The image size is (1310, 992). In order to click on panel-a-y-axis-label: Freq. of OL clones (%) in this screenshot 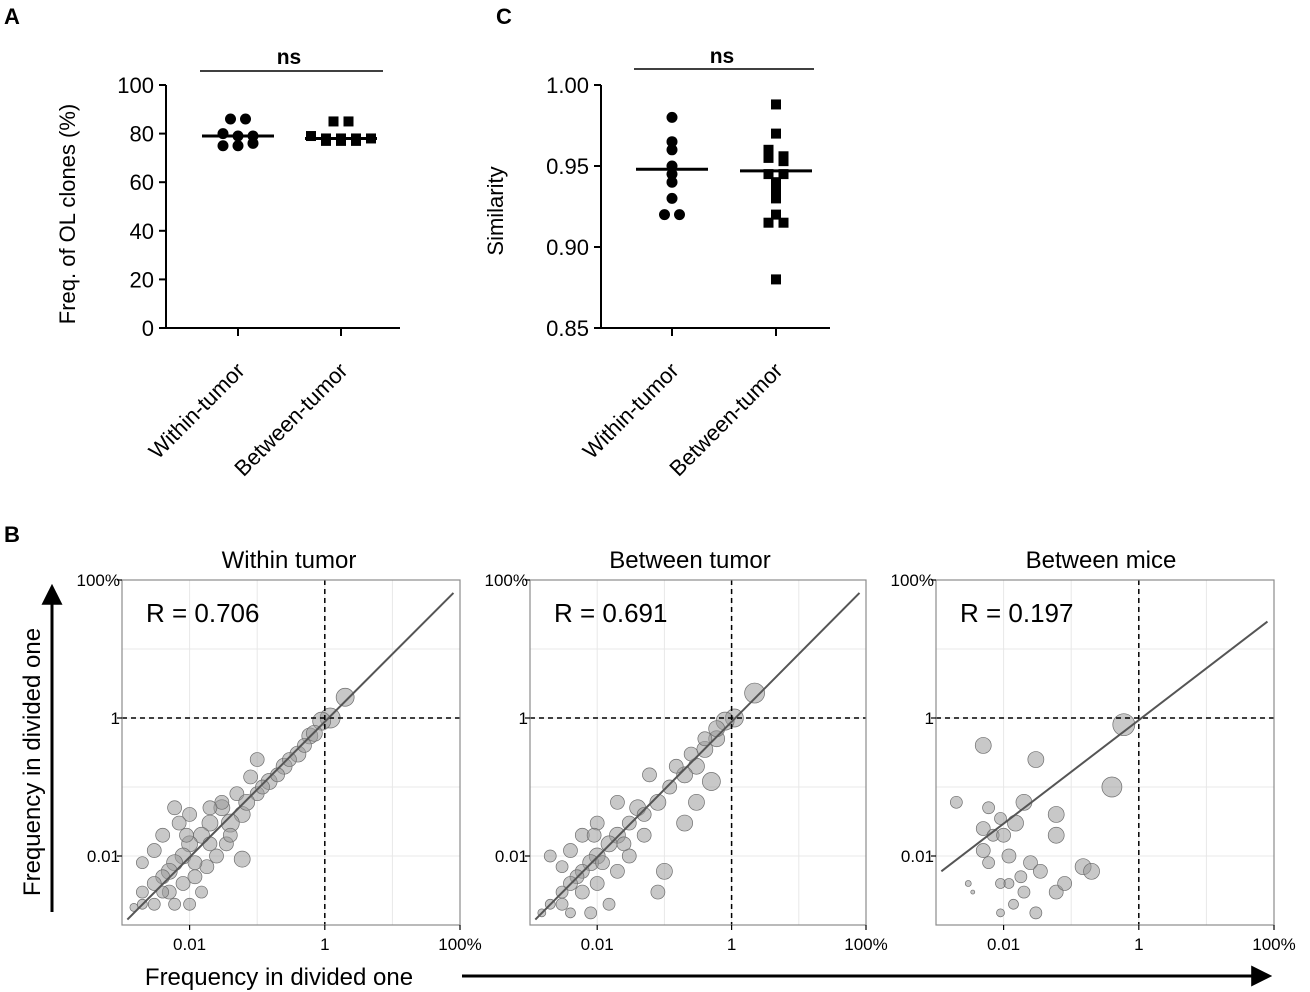, I will do `click(67, 214)`.